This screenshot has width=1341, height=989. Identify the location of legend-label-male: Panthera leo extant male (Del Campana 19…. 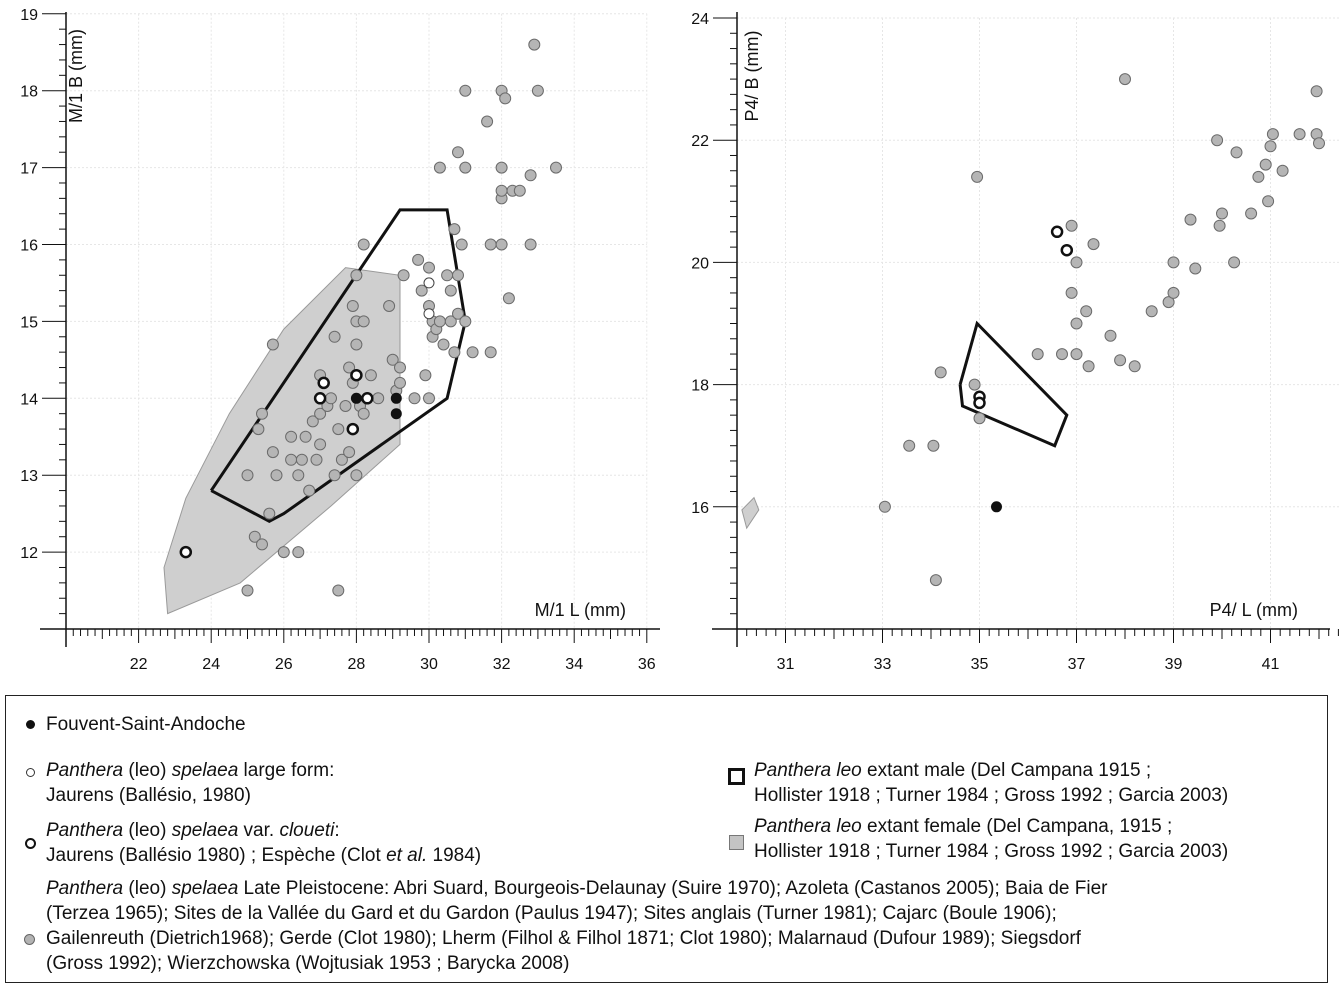
(991, 783).